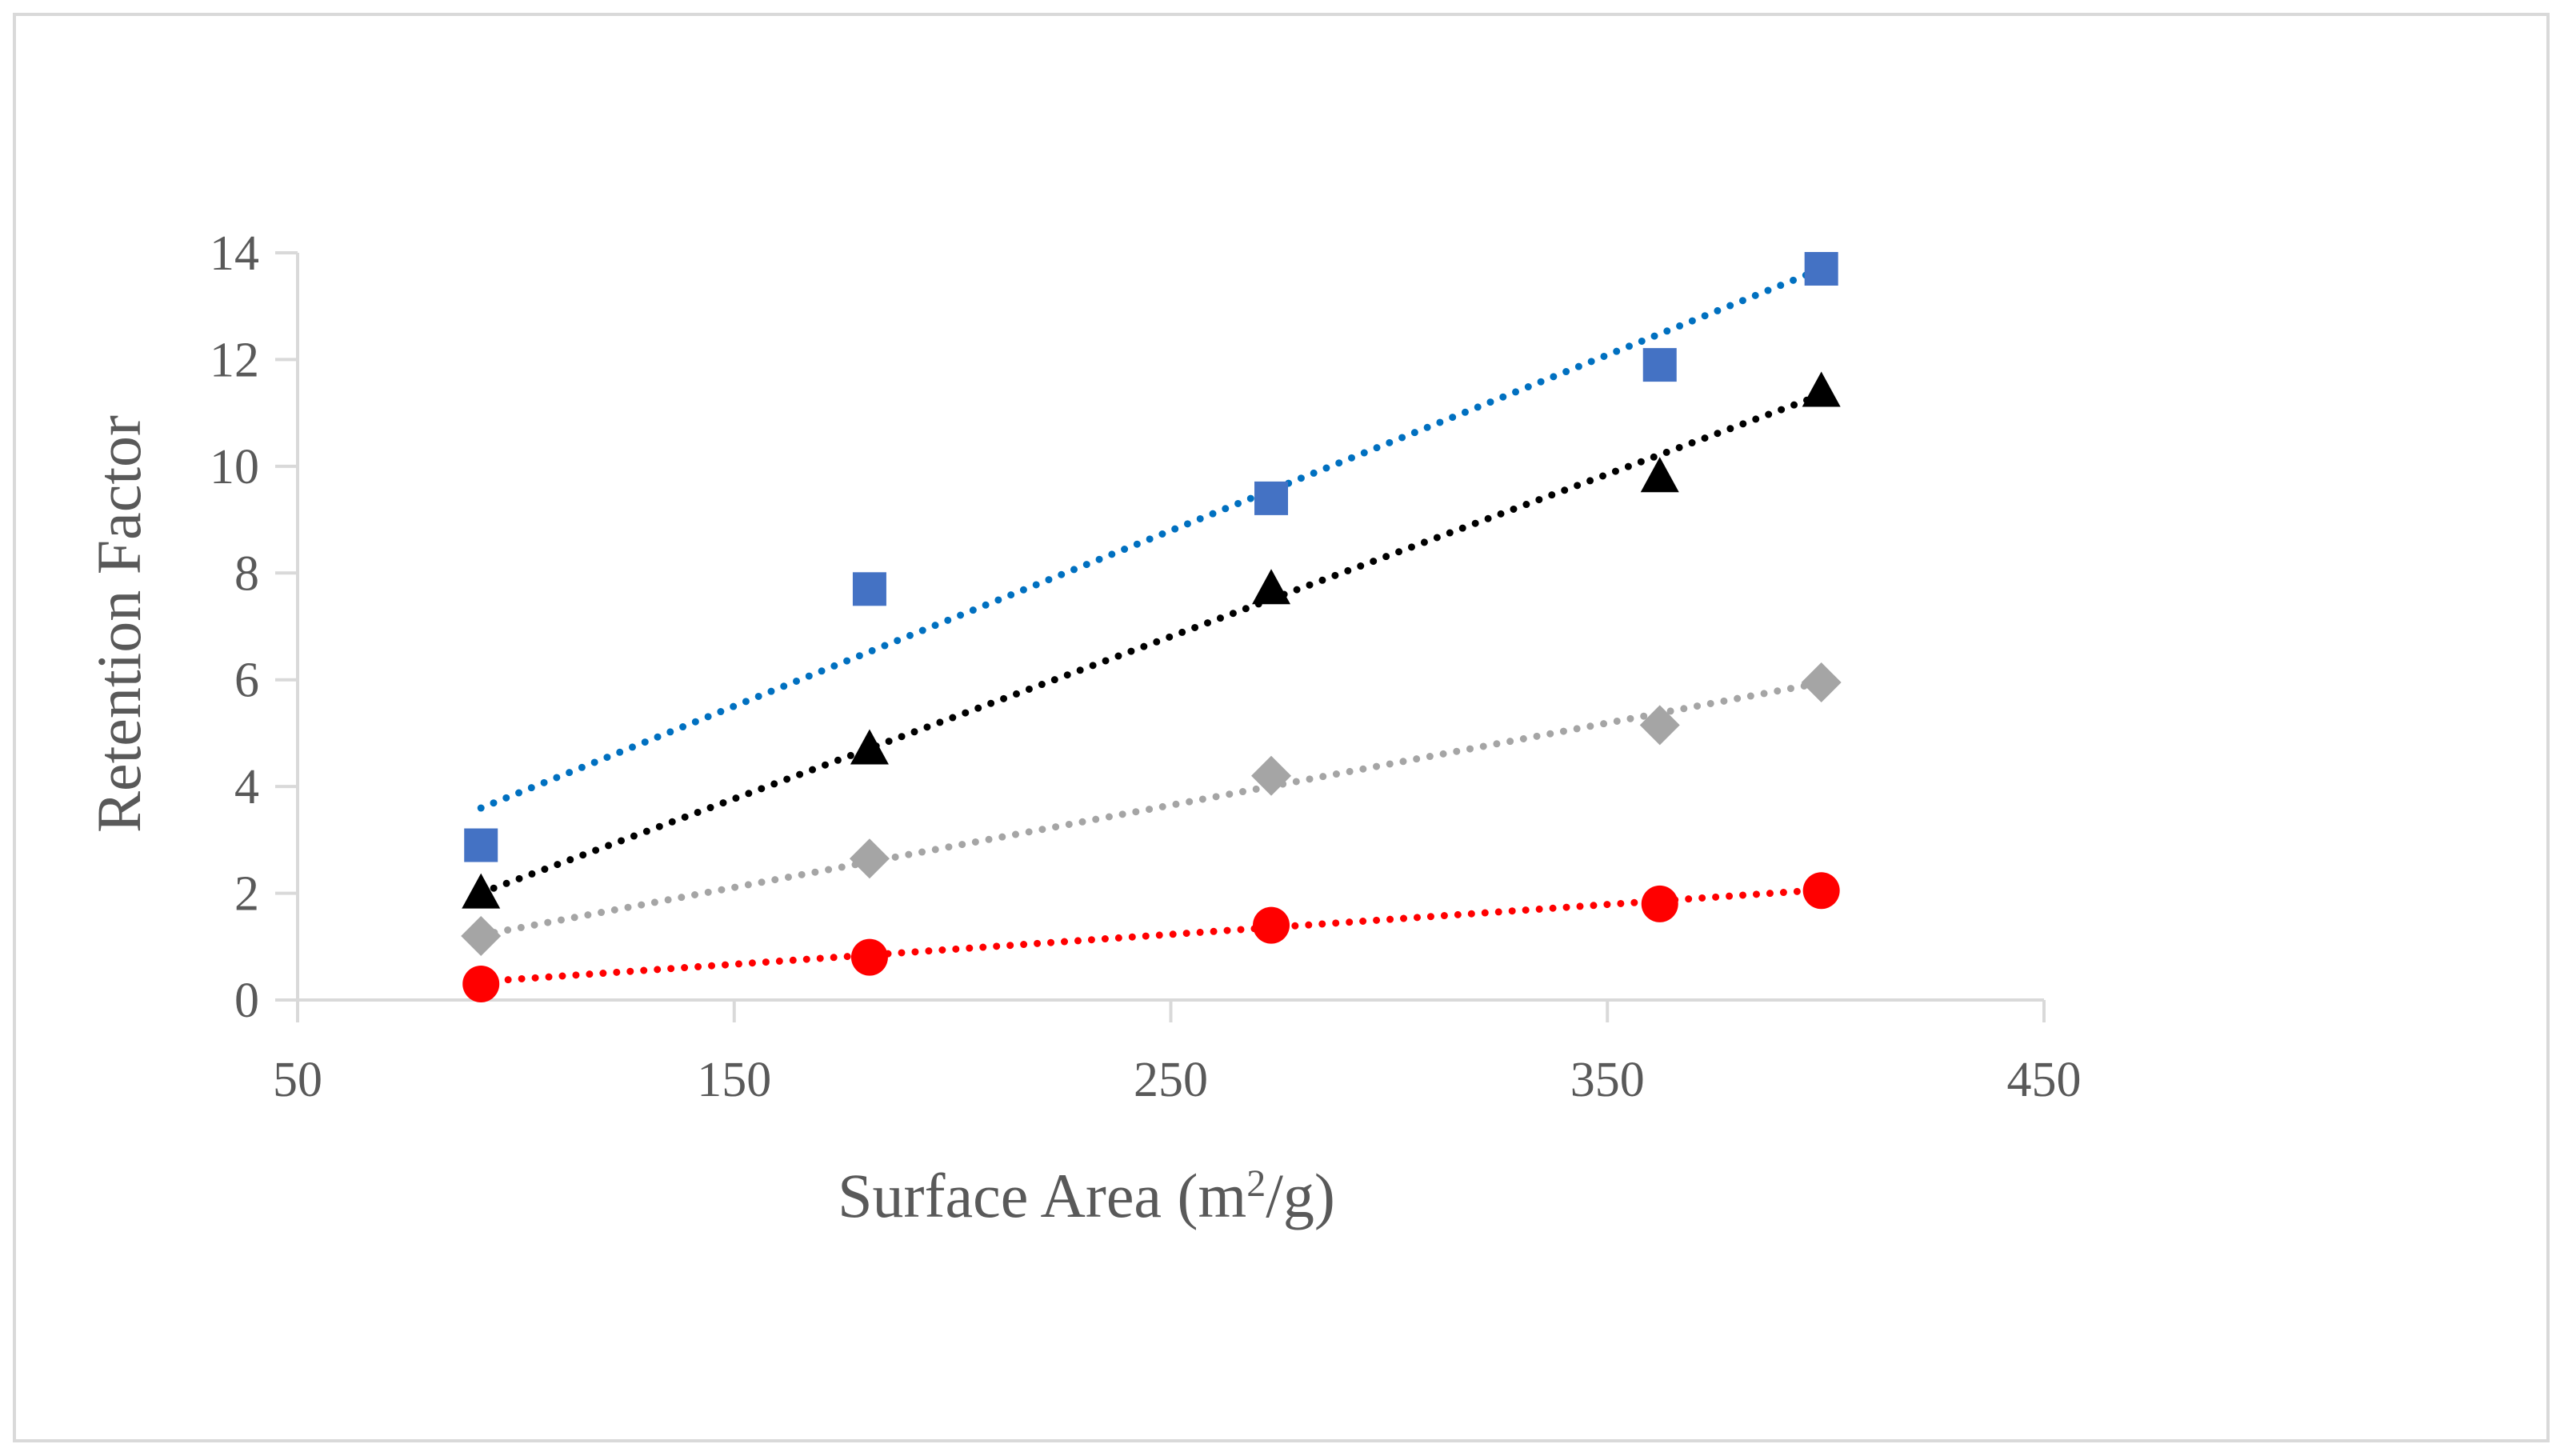  I want to click on x-axis-title-tail: /g), so click(1300, 1195).